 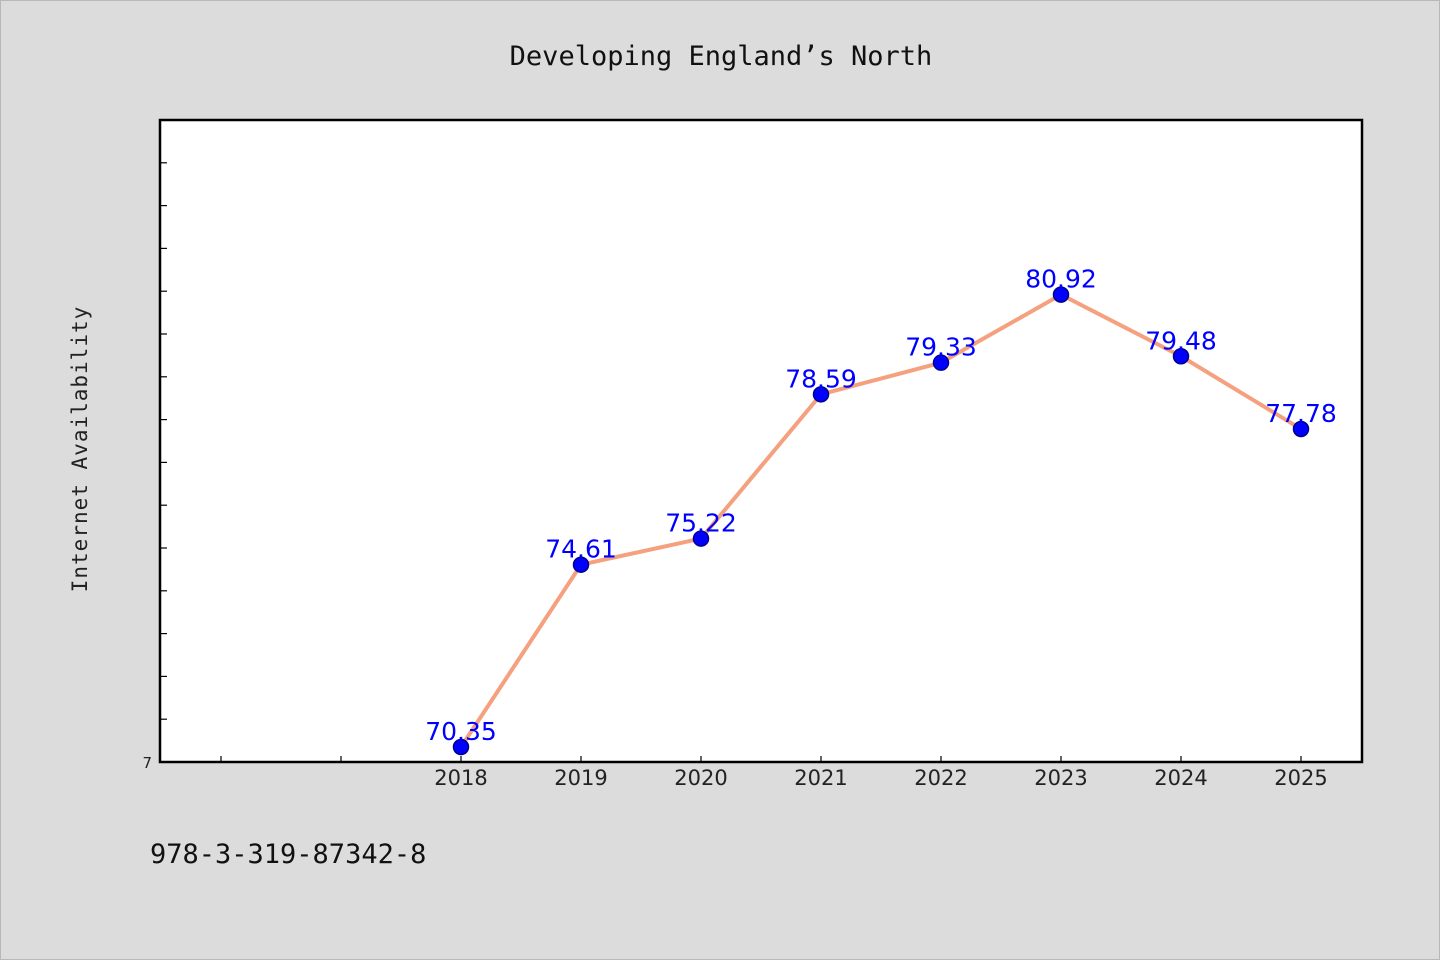 I want to click on x-tick-label: 2022, so click(x=940, y=778).